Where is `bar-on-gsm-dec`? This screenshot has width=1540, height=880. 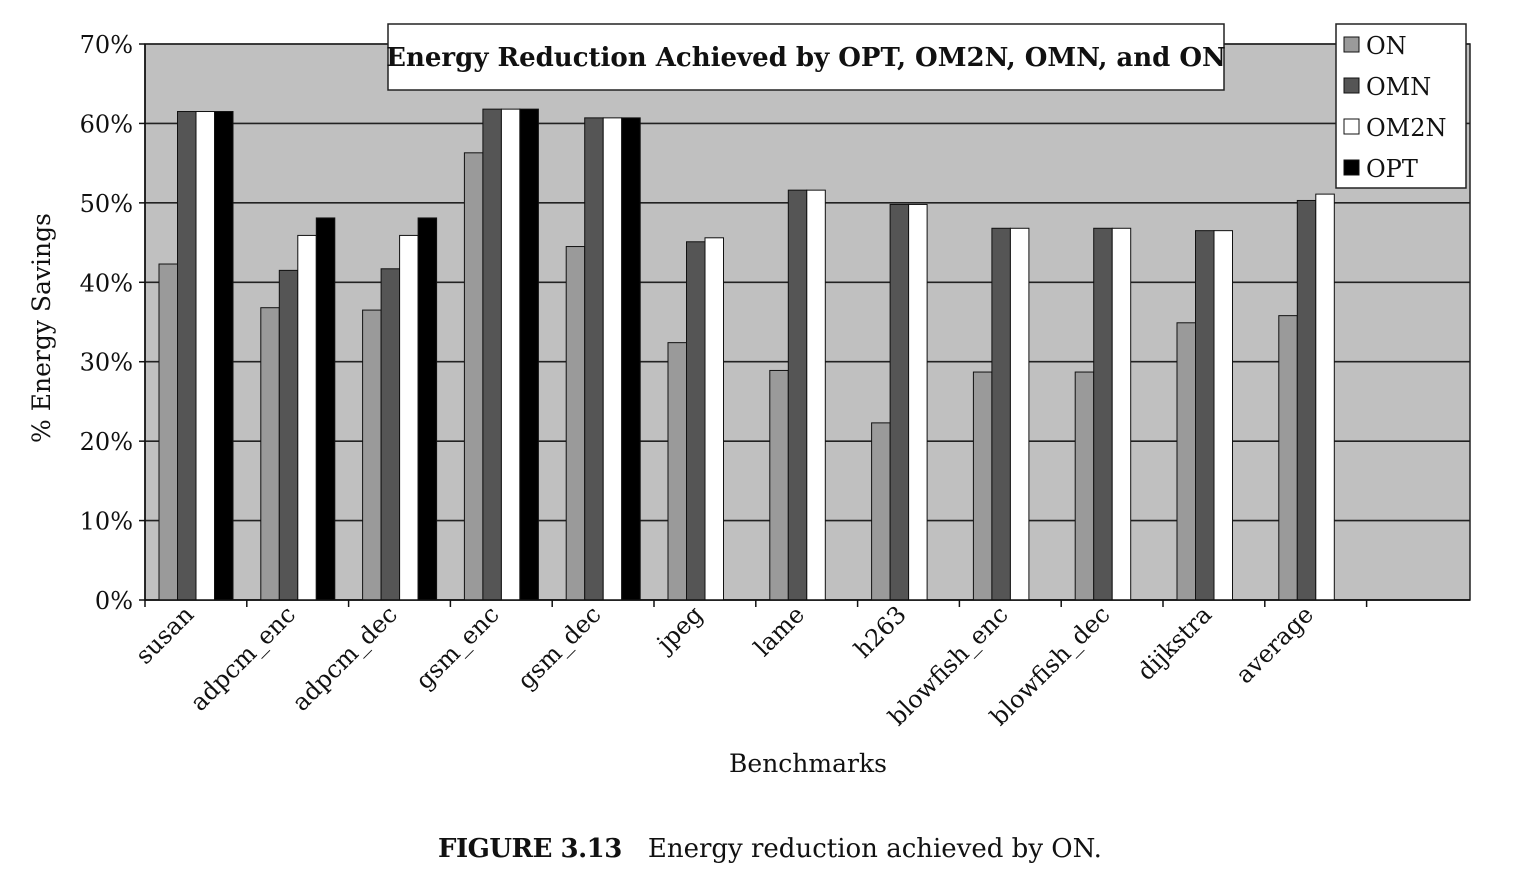 bar-on-gsm-dec is located at coordinates (575, 423).